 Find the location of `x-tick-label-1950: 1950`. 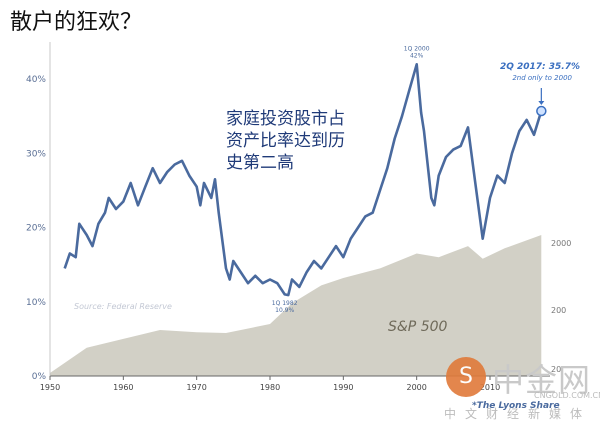

x-tick-label-1950: 1950 is located at coordinates (50, 387).